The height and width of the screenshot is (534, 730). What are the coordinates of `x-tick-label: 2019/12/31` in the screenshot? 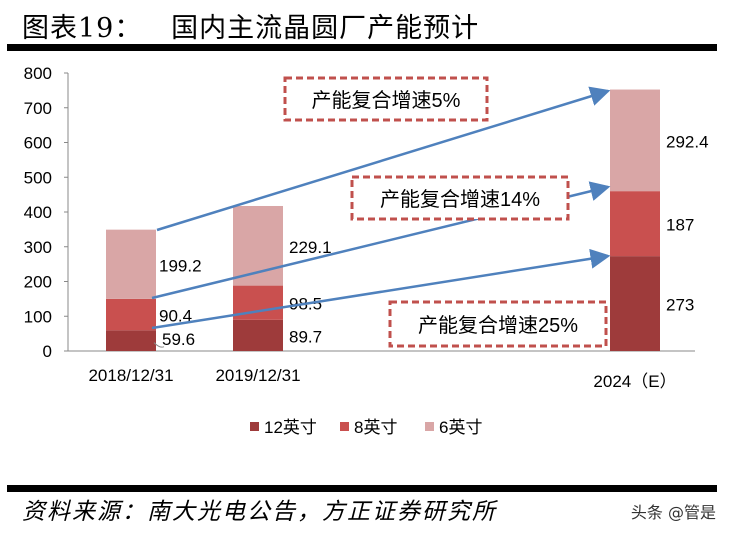 It's located at (257, 375).